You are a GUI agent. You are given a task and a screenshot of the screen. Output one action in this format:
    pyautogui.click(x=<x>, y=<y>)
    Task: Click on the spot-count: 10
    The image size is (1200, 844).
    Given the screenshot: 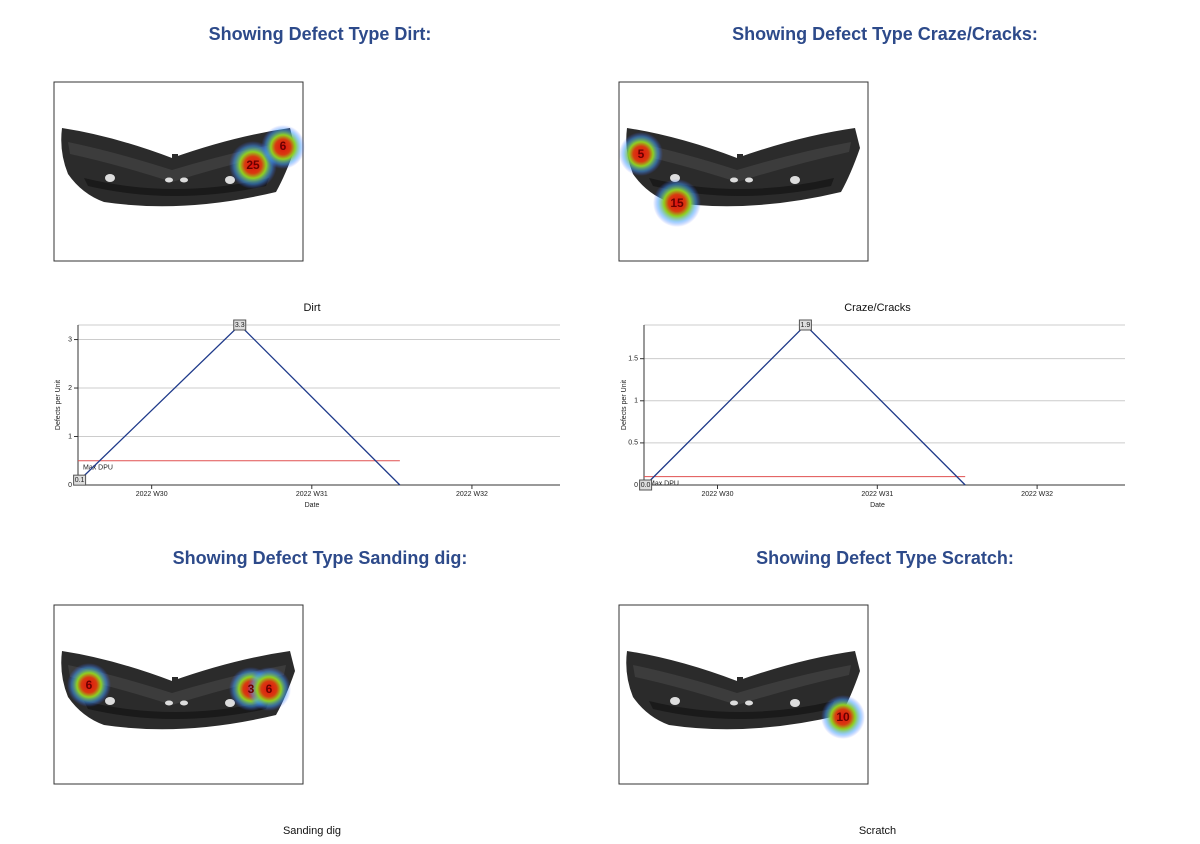 What is the action you would take?
    pyautogui.click(x=843, y=717)
    